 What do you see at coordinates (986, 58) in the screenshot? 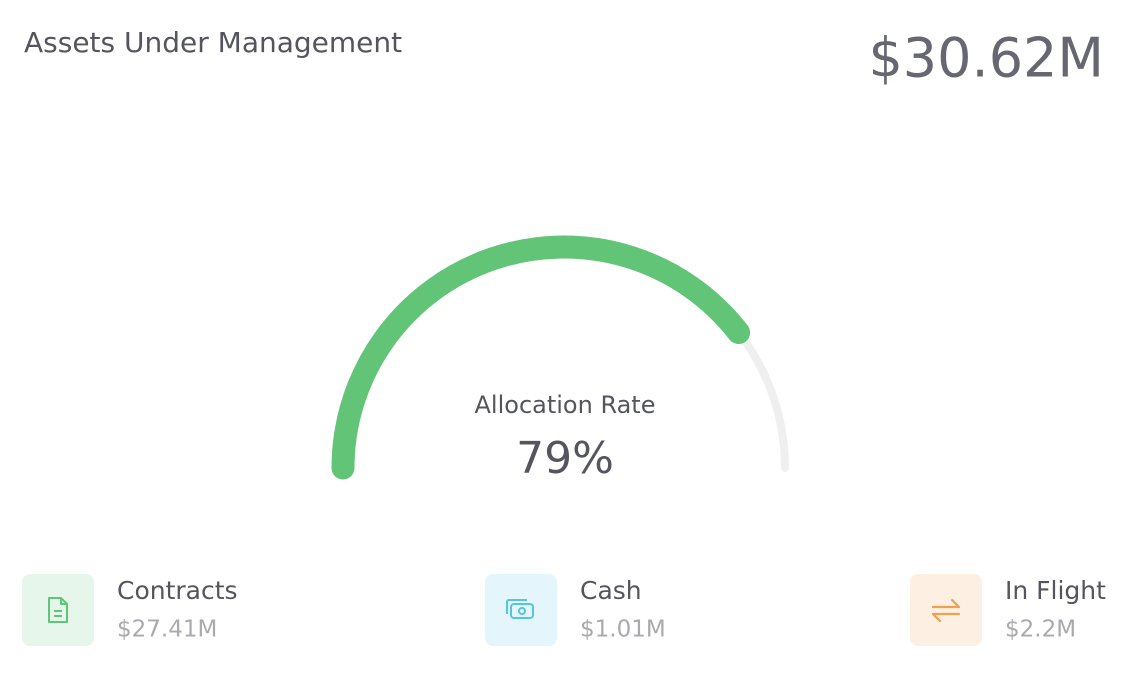
I see `total: $30.62M` at bounding box center [986, 58].